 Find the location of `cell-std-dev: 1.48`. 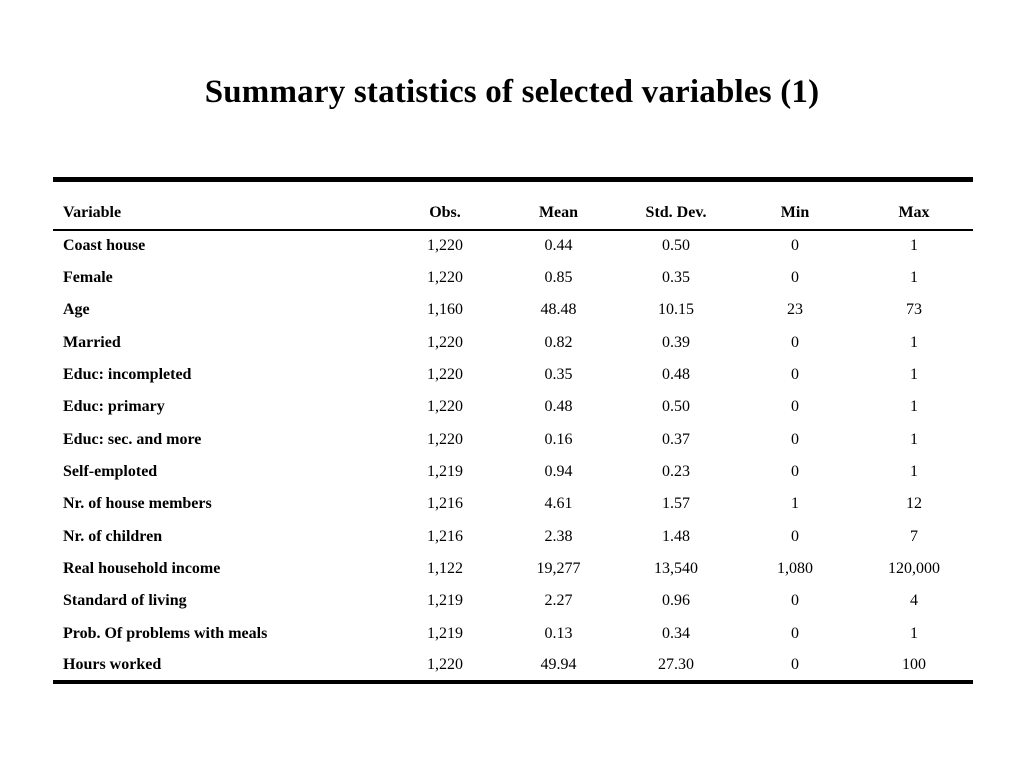

cell-std-dev: 1.48 is located at coordinates (676, 536).